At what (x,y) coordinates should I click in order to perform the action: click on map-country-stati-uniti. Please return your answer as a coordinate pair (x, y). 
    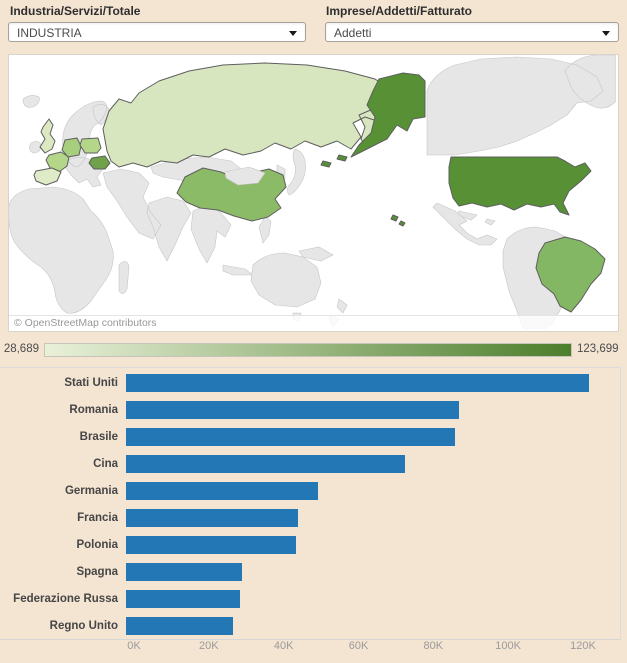
    Looking at the image, I should click on (520, 186).